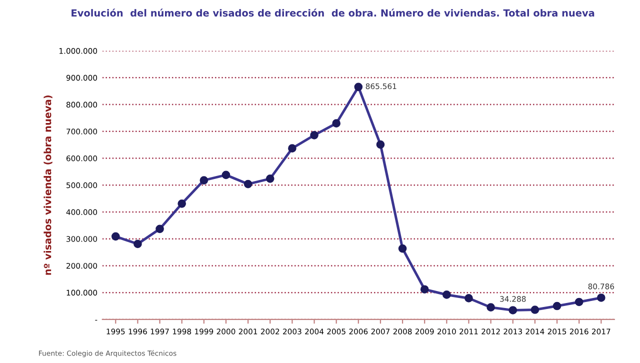  Describe the element at coordinates (48, 185) in the screenshot. I see `y-axis-title: nº visados vivienda (obra nueva)` at that location.